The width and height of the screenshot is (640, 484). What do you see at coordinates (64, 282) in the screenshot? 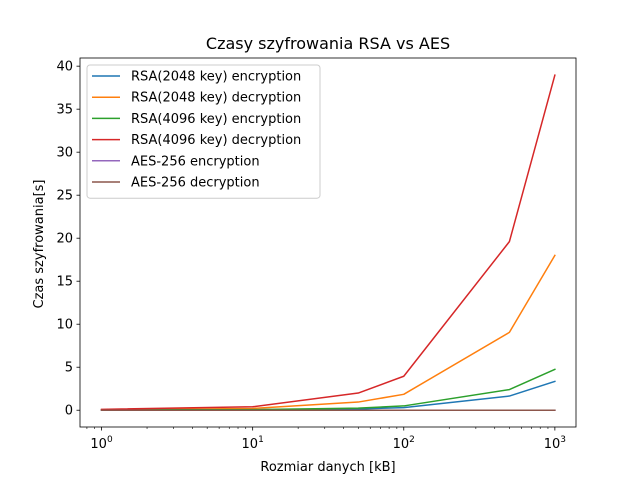
I see `y-tick-label: 15` at bounding box center [64, 282].